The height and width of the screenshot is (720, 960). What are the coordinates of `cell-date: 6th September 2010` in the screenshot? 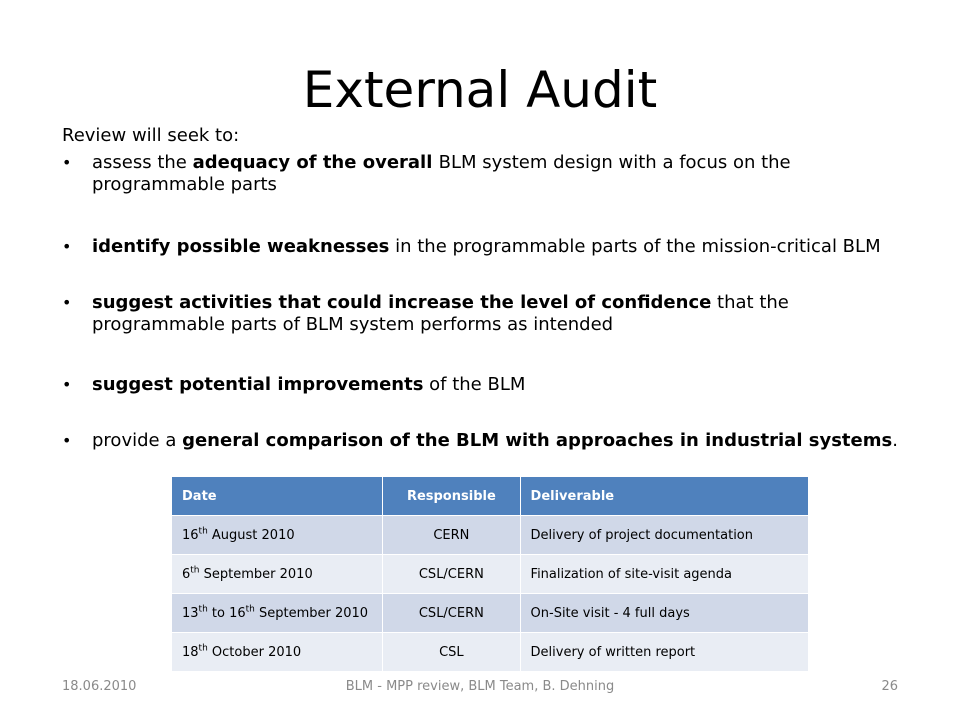 It's located at (278, 574).